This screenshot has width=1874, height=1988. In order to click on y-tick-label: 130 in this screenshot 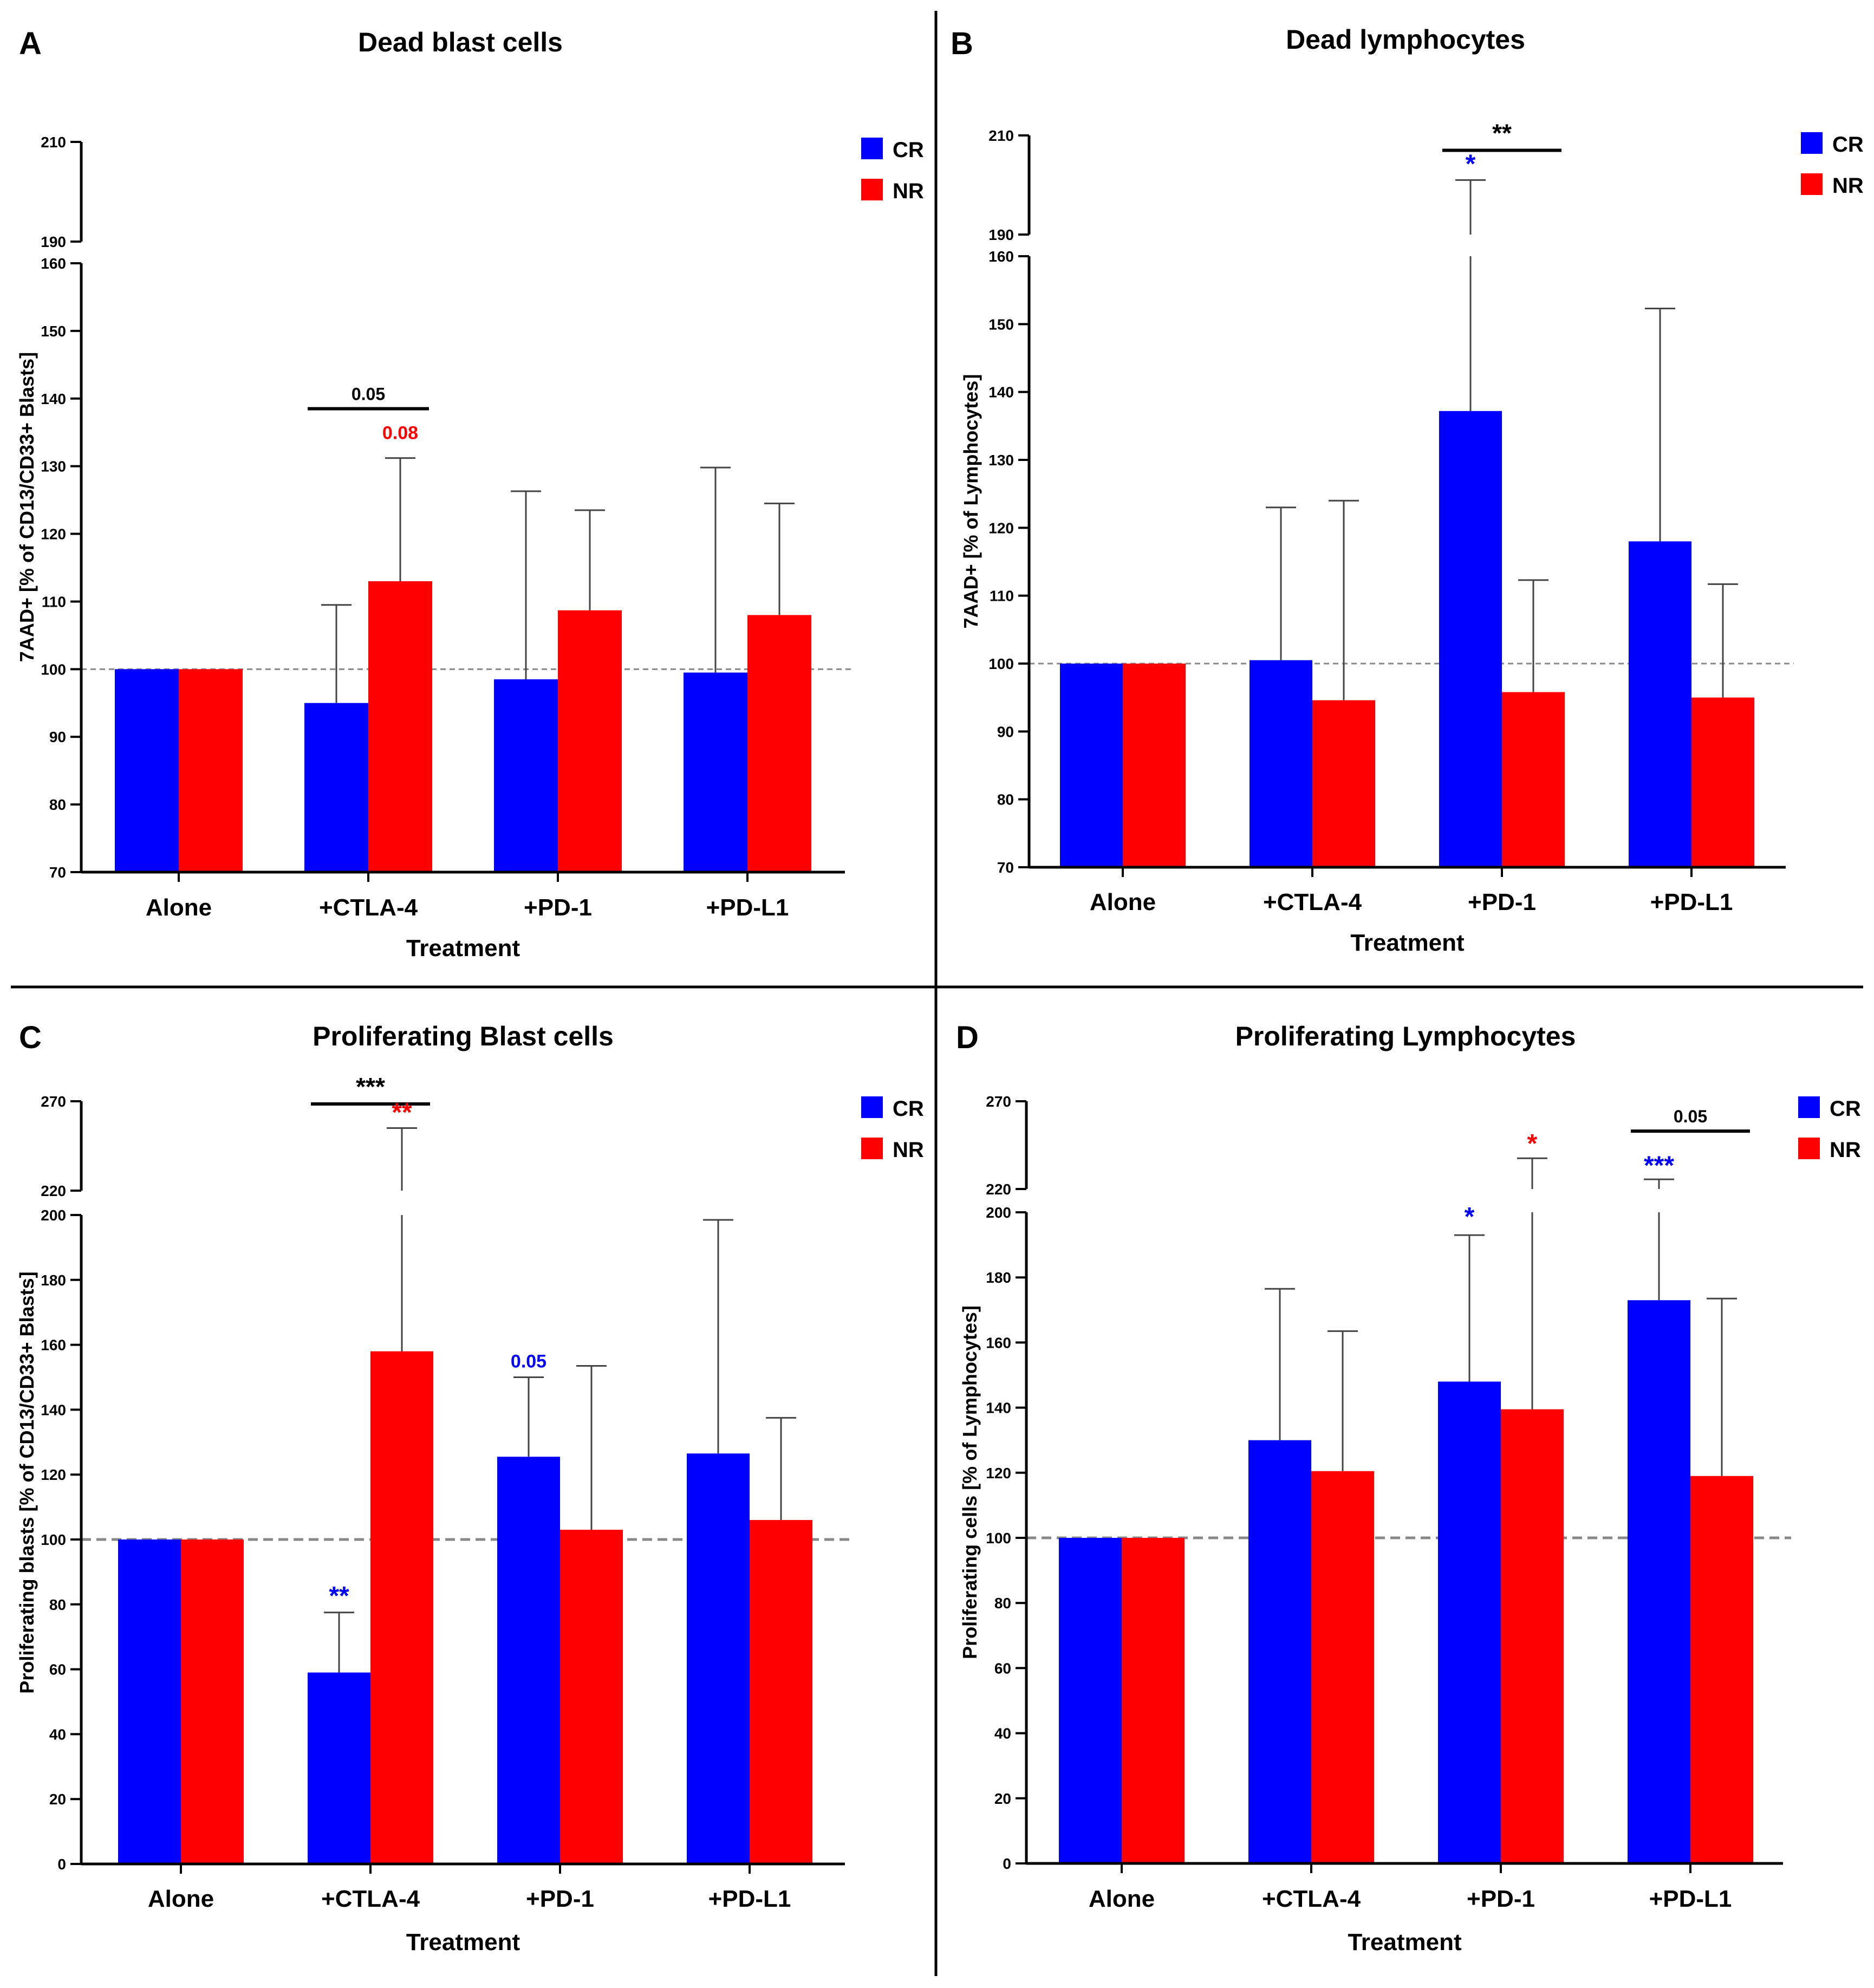, I will do `click(1001, 460)`.